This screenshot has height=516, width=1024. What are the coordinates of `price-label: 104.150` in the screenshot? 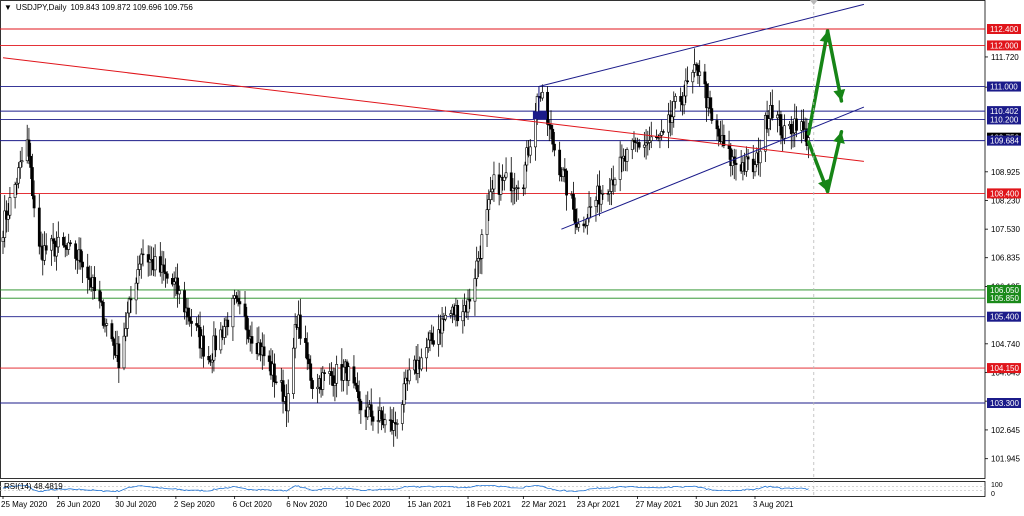 It's located at (1004, 368).